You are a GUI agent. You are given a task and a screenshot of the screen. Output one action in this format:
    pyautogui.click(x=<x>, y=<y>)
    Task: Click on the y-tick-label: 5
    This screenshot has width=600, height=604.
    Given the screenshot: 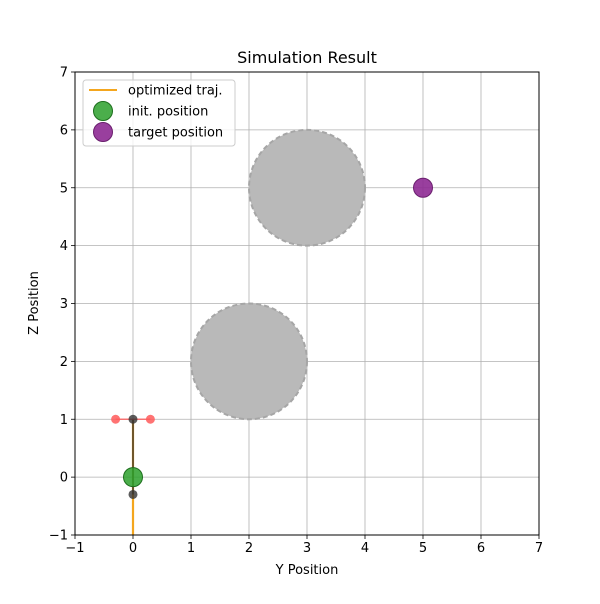 What is the action you would take?
    pyautogui.click(x=64, y=188)
    